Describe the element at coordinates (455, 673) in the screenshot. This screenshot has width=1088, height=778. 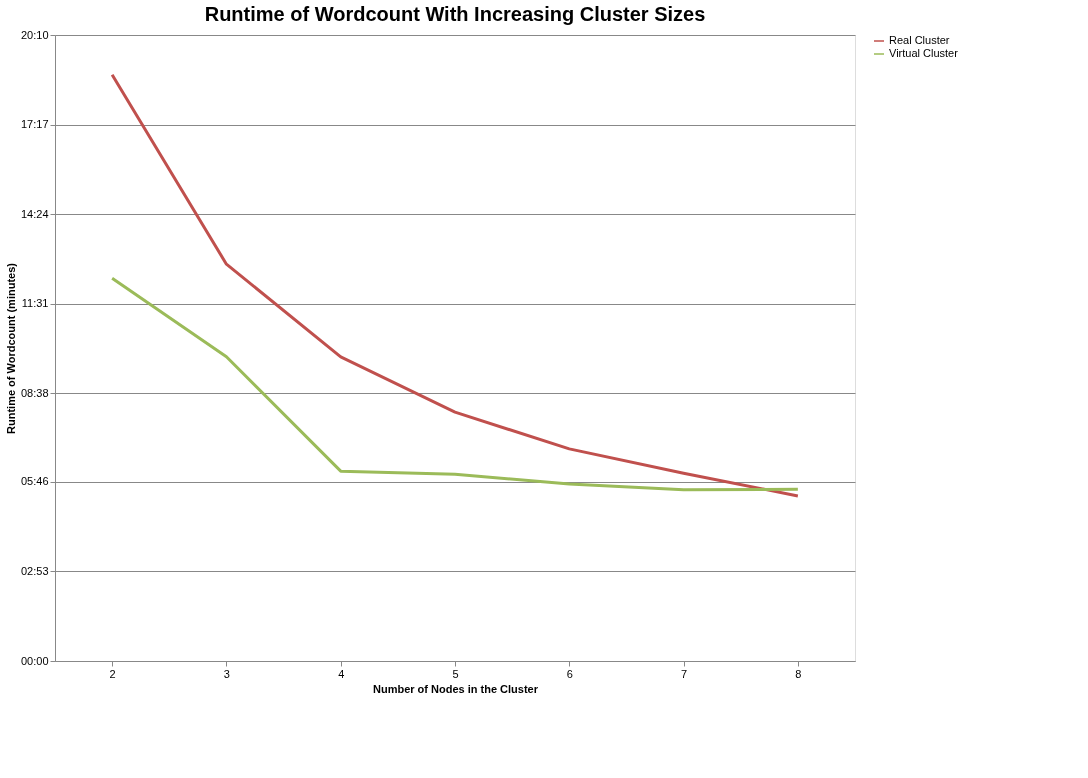
I see `x-tick-label: 5` at that location.